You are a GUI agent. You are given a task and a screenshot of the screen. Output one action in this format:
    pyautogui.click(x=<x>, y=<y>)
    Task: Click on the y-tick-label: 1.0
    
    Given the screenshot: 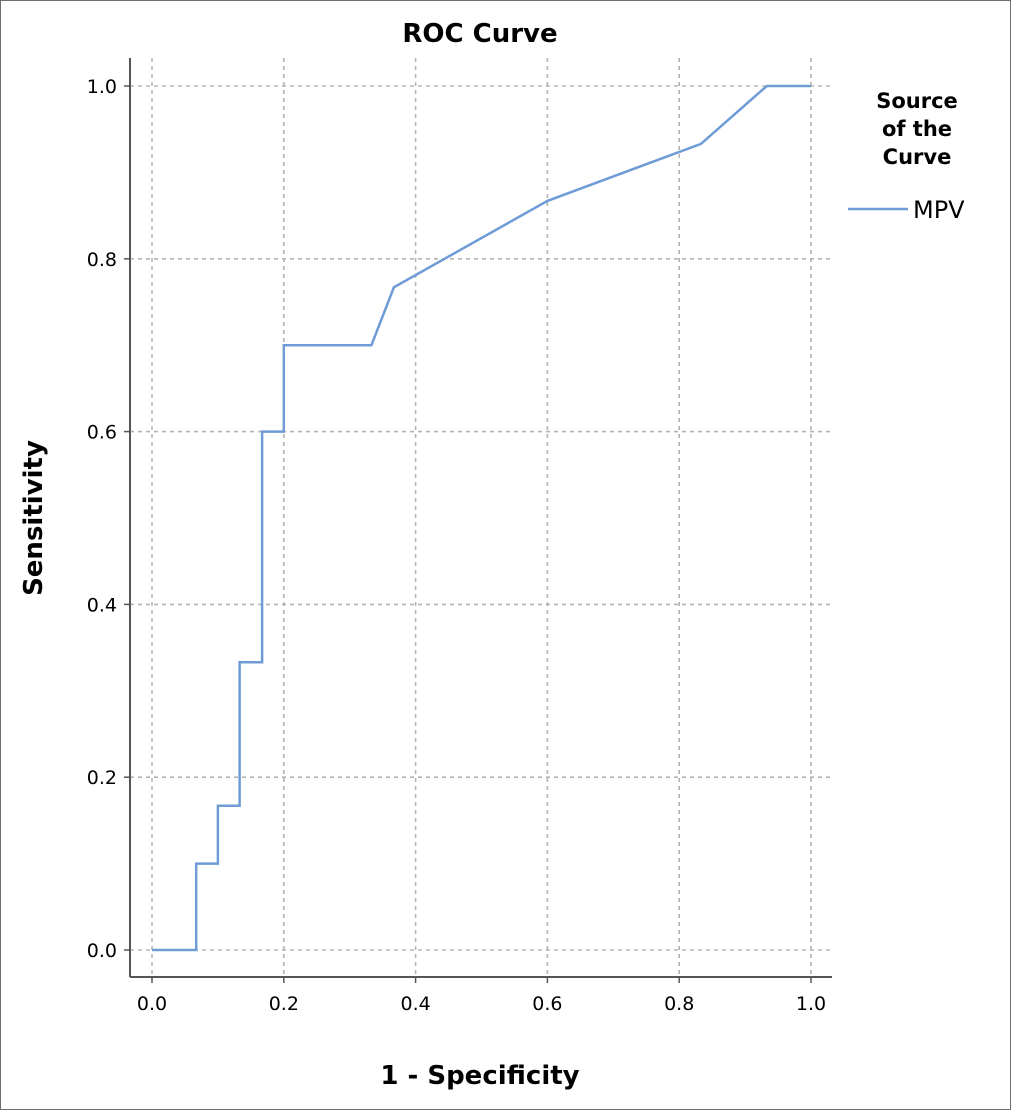 What is the action you would take?
    pyautogui.click(x=102, y=87)
    